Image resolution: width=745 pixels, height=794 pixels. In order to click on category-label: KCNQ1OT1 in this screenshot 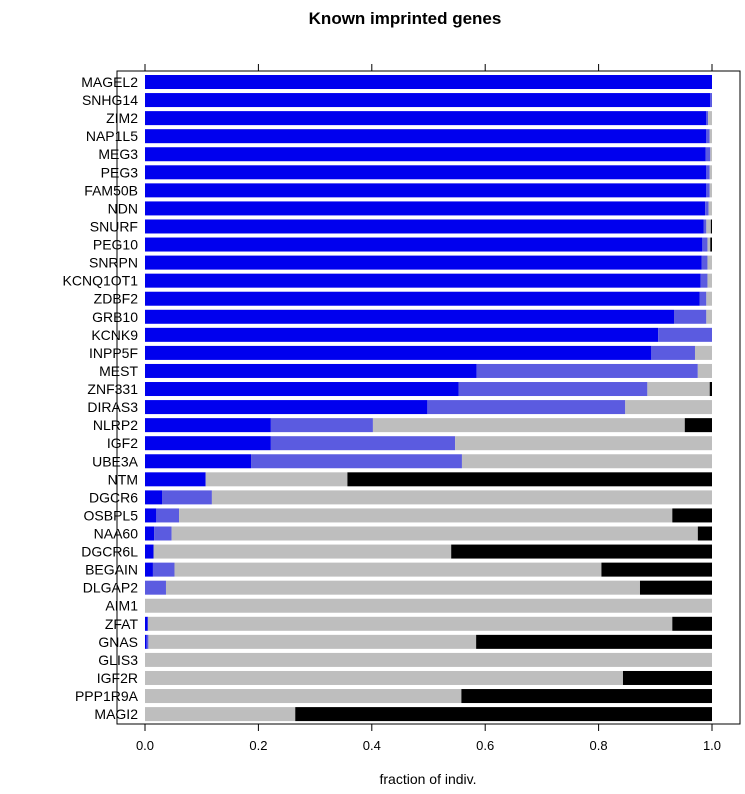, I will do `click(101, 281)`.